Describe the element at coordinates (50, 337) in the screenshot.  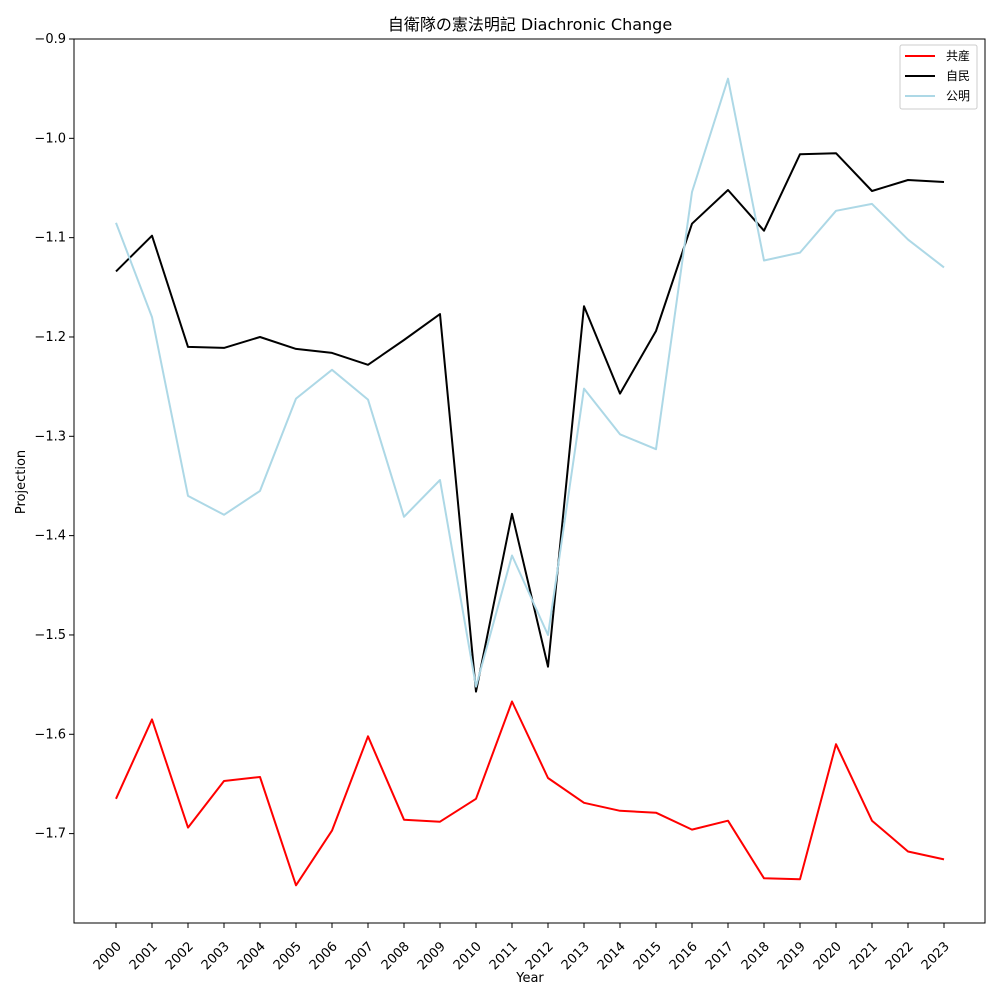
I see `y-tick-label: −1.2` at that location.